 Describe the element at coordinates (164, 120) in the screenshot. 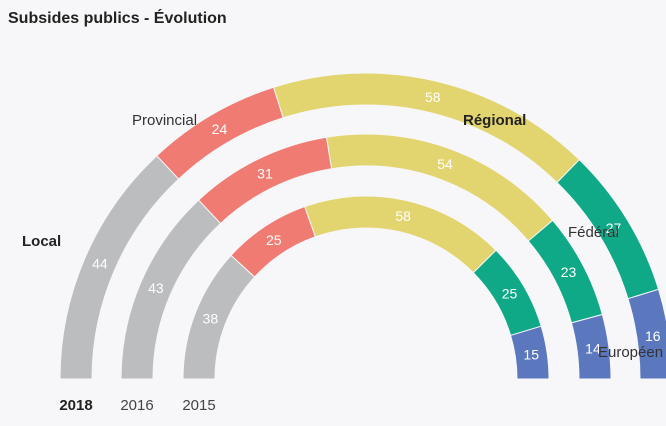

I see `category-label-provincial: Provincial` at that location.